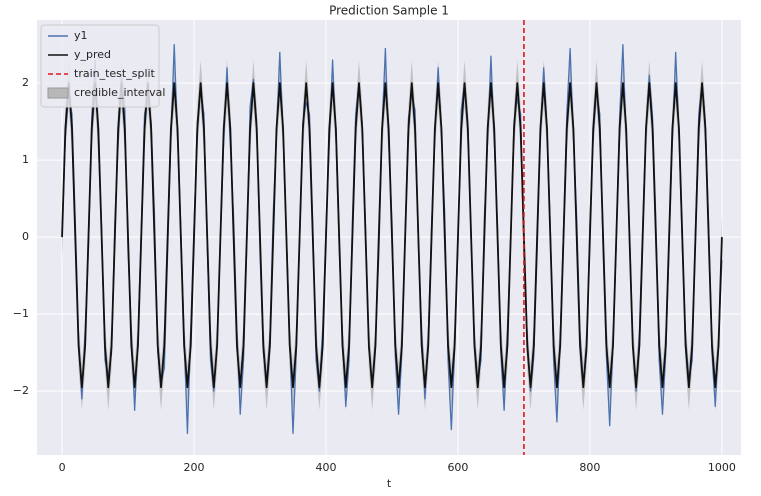 This screenshot has width=761, height=496. What do you see at coordinates (194, 467) in the screenshot?
I see `x-tick-label: 200` at bounding box center [194, 467].